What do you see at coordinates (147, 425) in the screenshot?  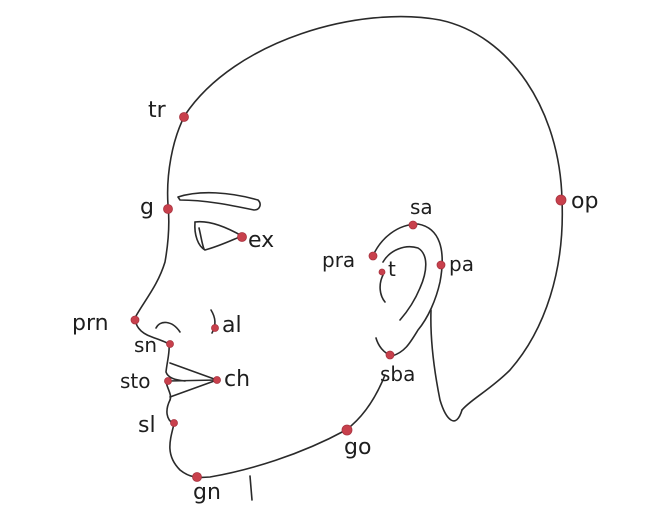 I see `landmark-label-sl: sl` at bounding box center [147, 425].